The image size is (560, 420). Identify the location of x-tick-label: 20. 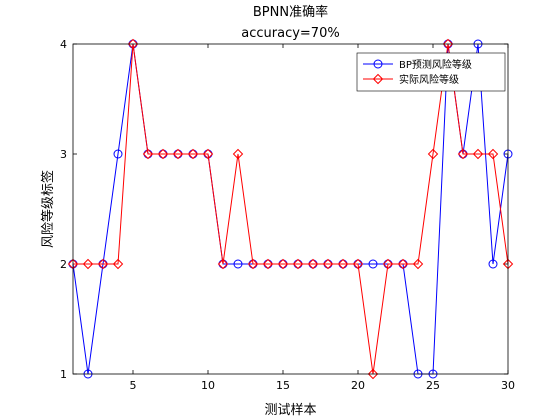
(358, 385).